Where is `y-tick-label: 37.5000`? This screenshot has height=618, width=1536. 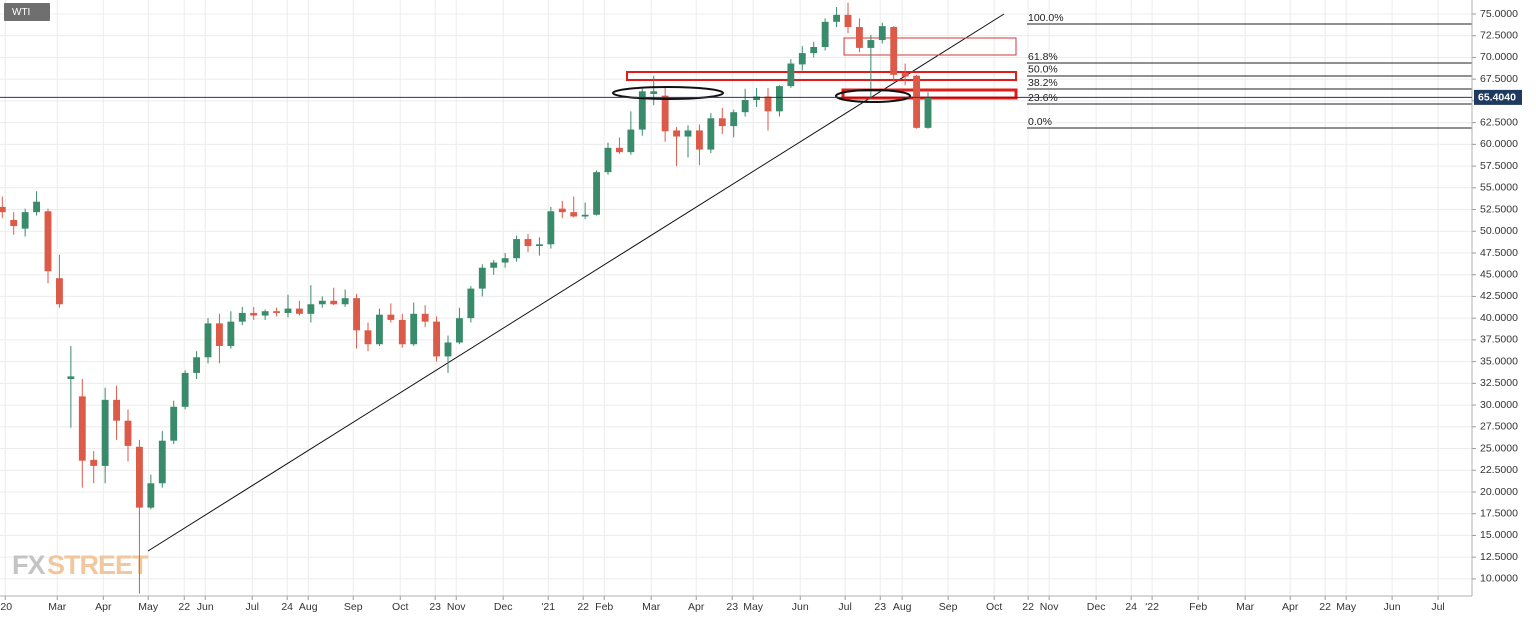 y-tick-label: 37.5000 is located at coordinates (1499, 340).